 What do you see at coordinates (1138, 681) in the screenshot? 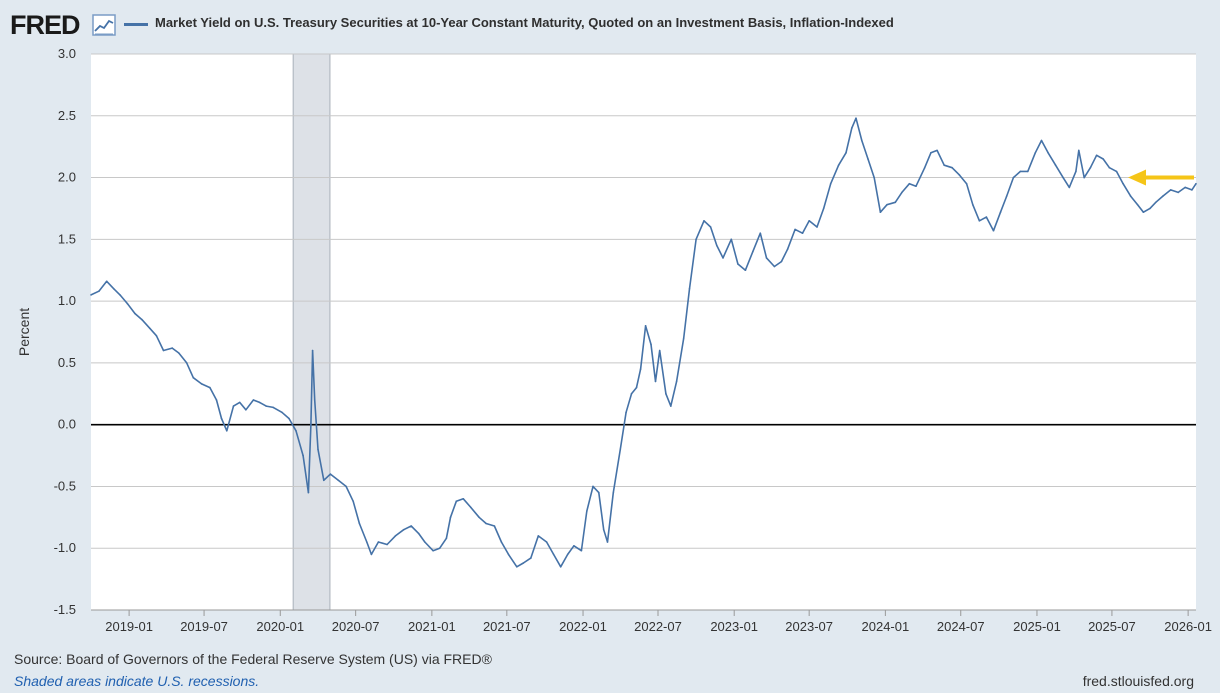
I see `fred-url: fred.stlouisfed.org` at bounding box center [1138, 681].